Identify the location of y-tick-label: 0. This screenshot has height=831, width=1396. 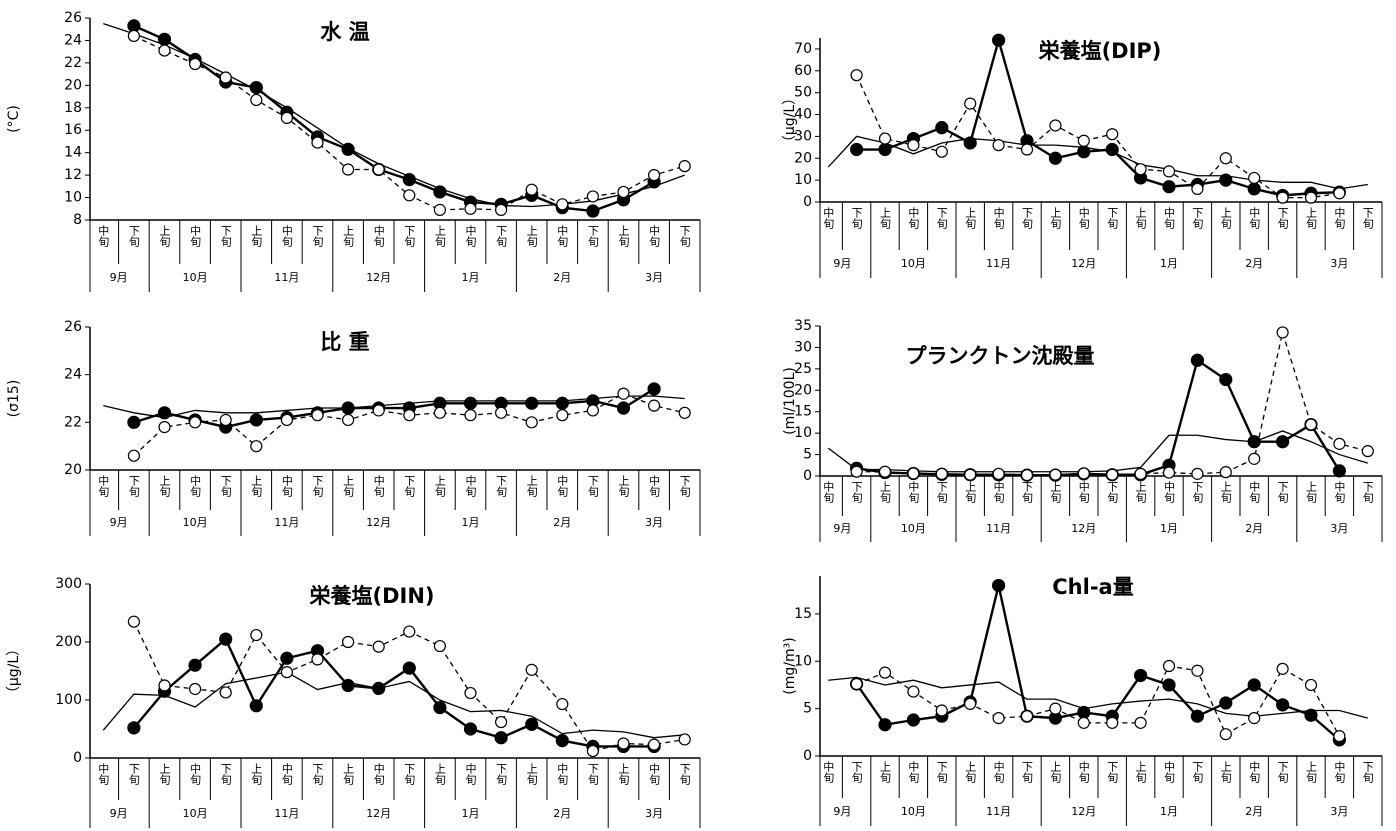
(807, 756).